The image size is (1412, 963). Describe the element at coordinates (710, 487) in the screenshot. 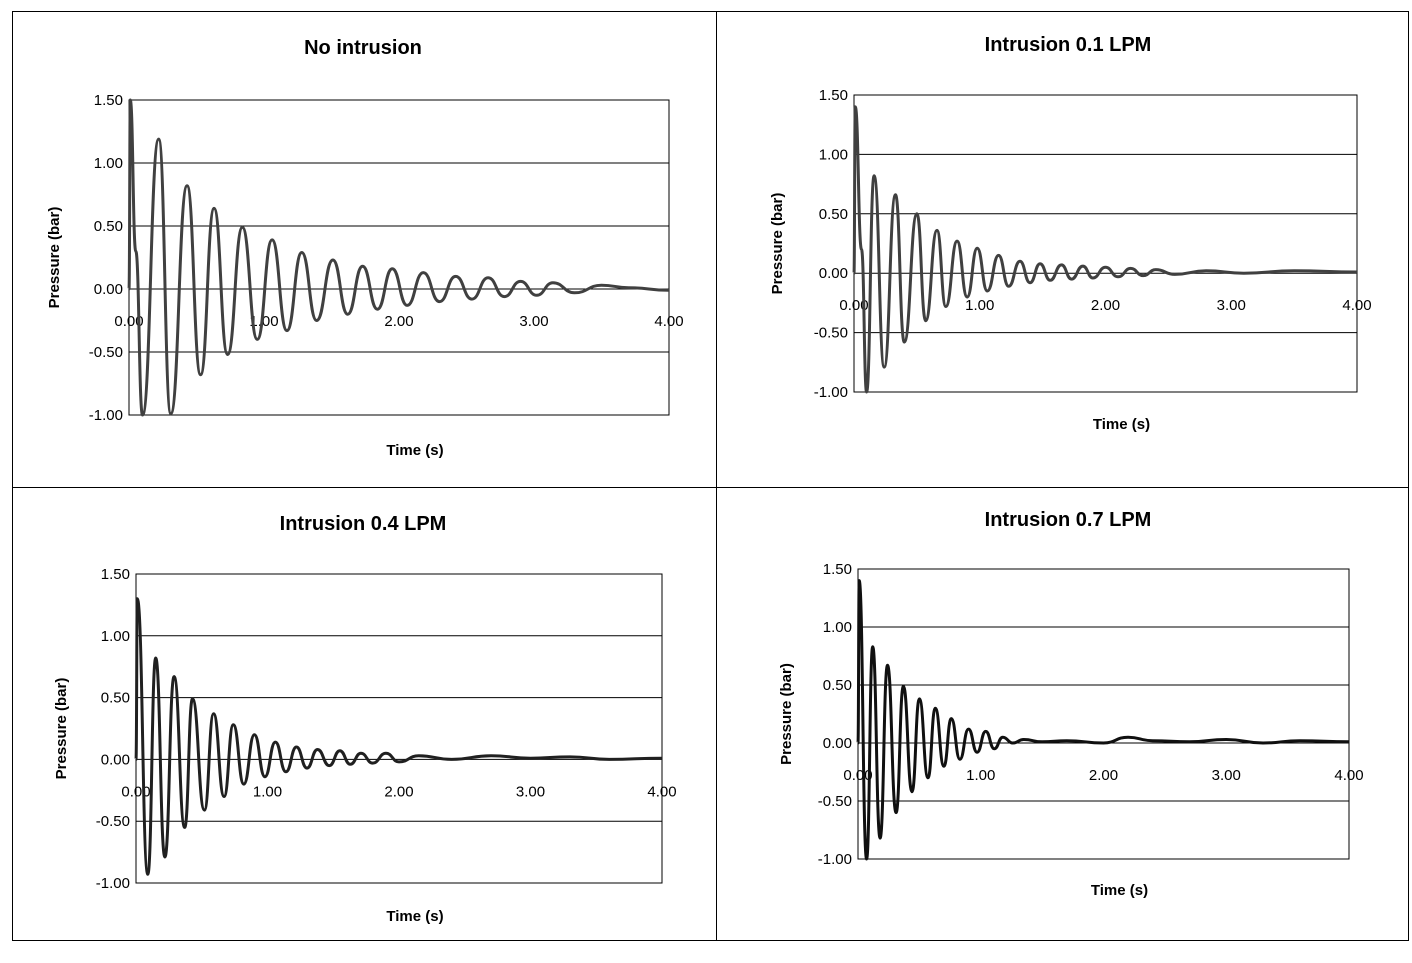

I see `horizontal-divider` at that location.